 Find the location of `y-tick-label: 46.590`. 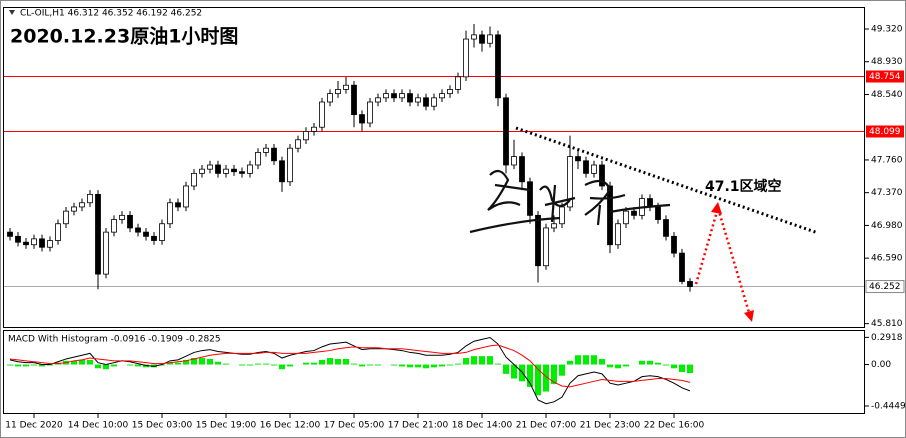

y-tick-label: 46.590 is located at coordinates (887, 259).